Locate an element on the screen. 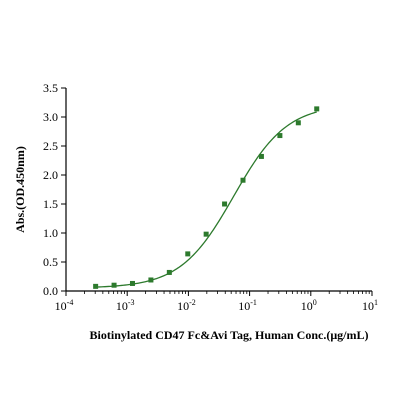 The image size is (416, 416). x-tick-label: 10⁻² is located at coordinates (186, 305).